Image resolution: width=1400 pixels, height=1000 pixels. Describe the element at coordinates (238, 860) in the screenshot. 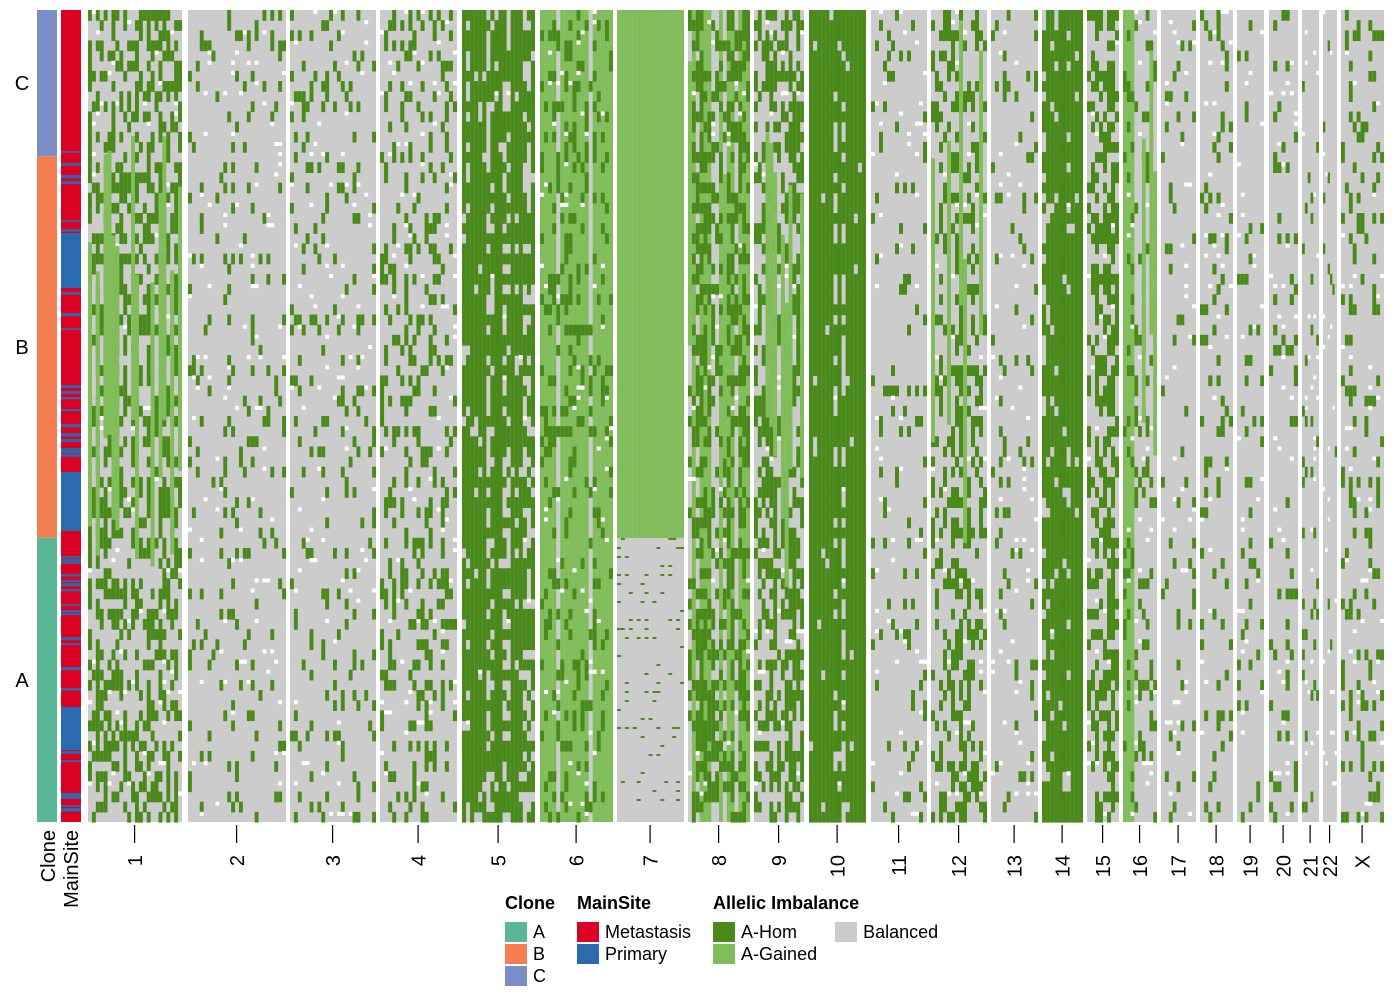

I see `chromosome-label-2: 2` at that location.